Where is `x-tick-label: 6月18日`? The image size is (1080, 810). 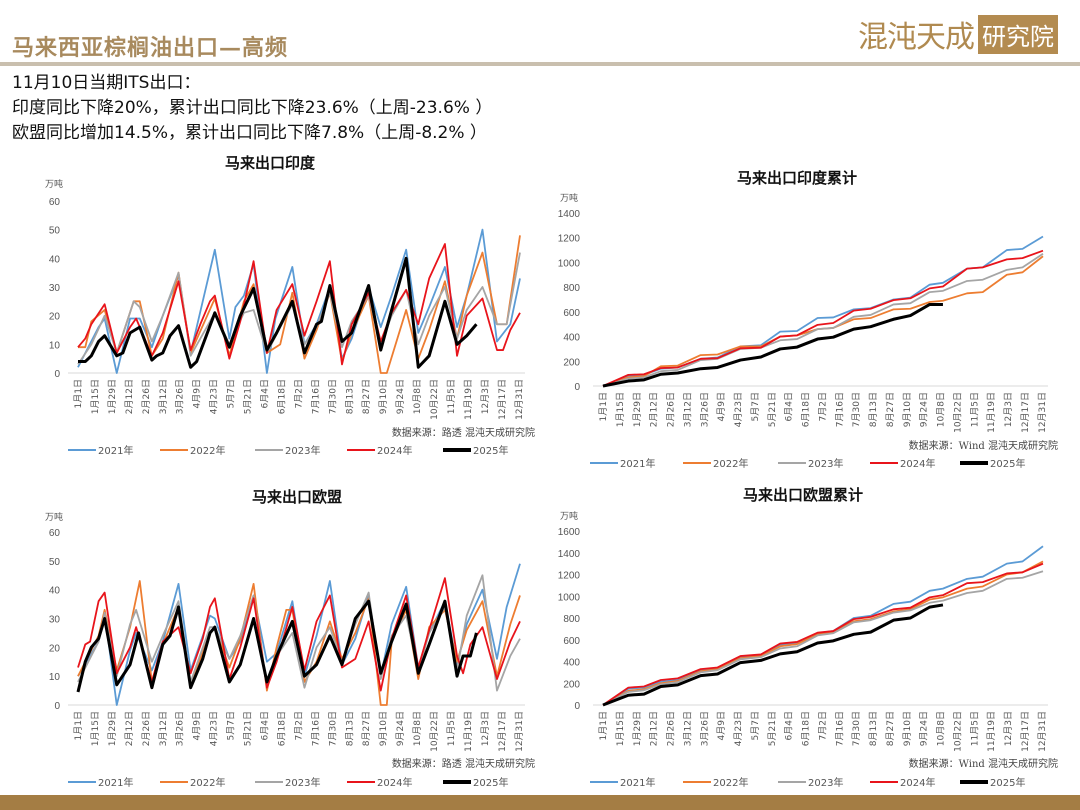
x-tick-label: 6月18日 is located at coordinates (281, 728).